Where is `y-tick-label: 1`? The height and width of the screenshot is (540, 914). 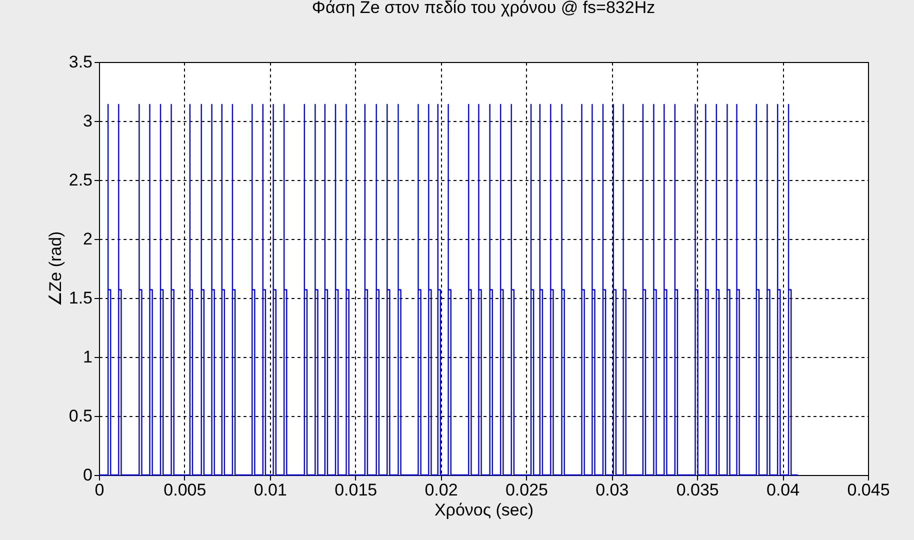 y-tick-label: 1 is located at coordinates (87, 357).